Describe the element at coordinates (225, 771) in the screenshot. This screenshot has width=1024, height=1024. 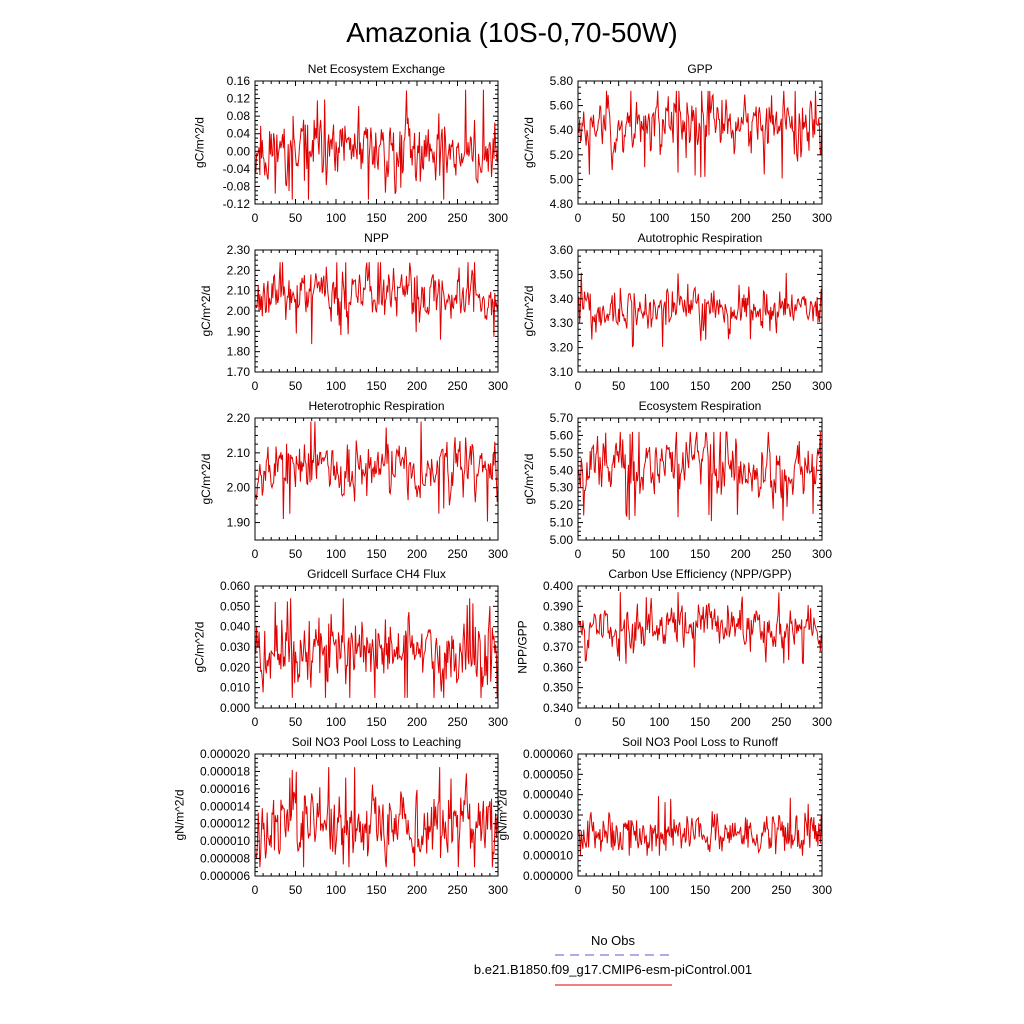
I see `y-tick-label: 0.000018` at that location.